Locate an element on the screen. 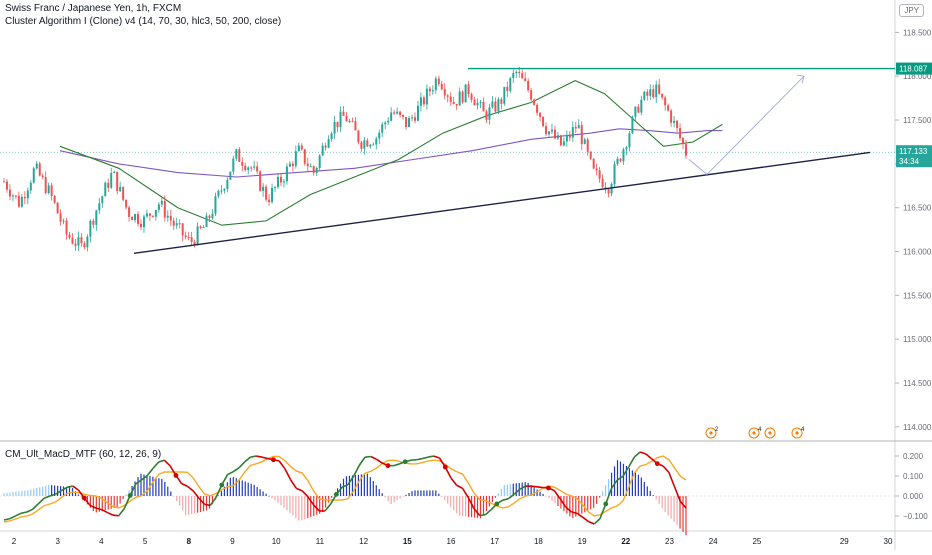 The image size is (932, 555). macd-tick-label: −0.100 is located at coordinates (915, 516).